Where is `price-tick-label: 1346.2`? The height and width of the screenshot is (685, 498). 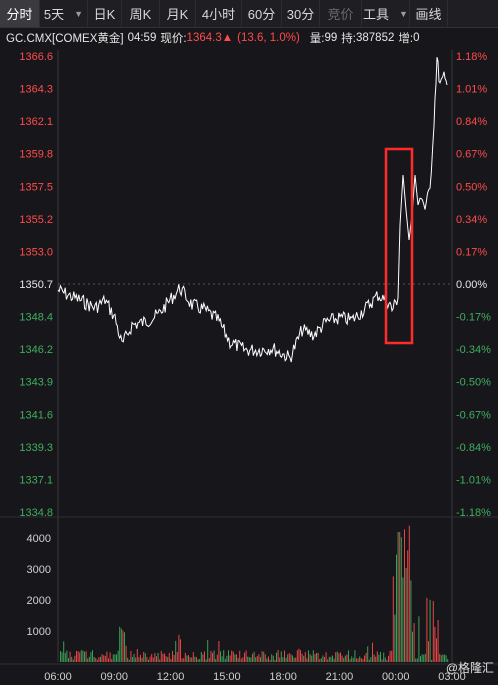 price-tick-label: 1346.2 is located at coordinates (36, 350).